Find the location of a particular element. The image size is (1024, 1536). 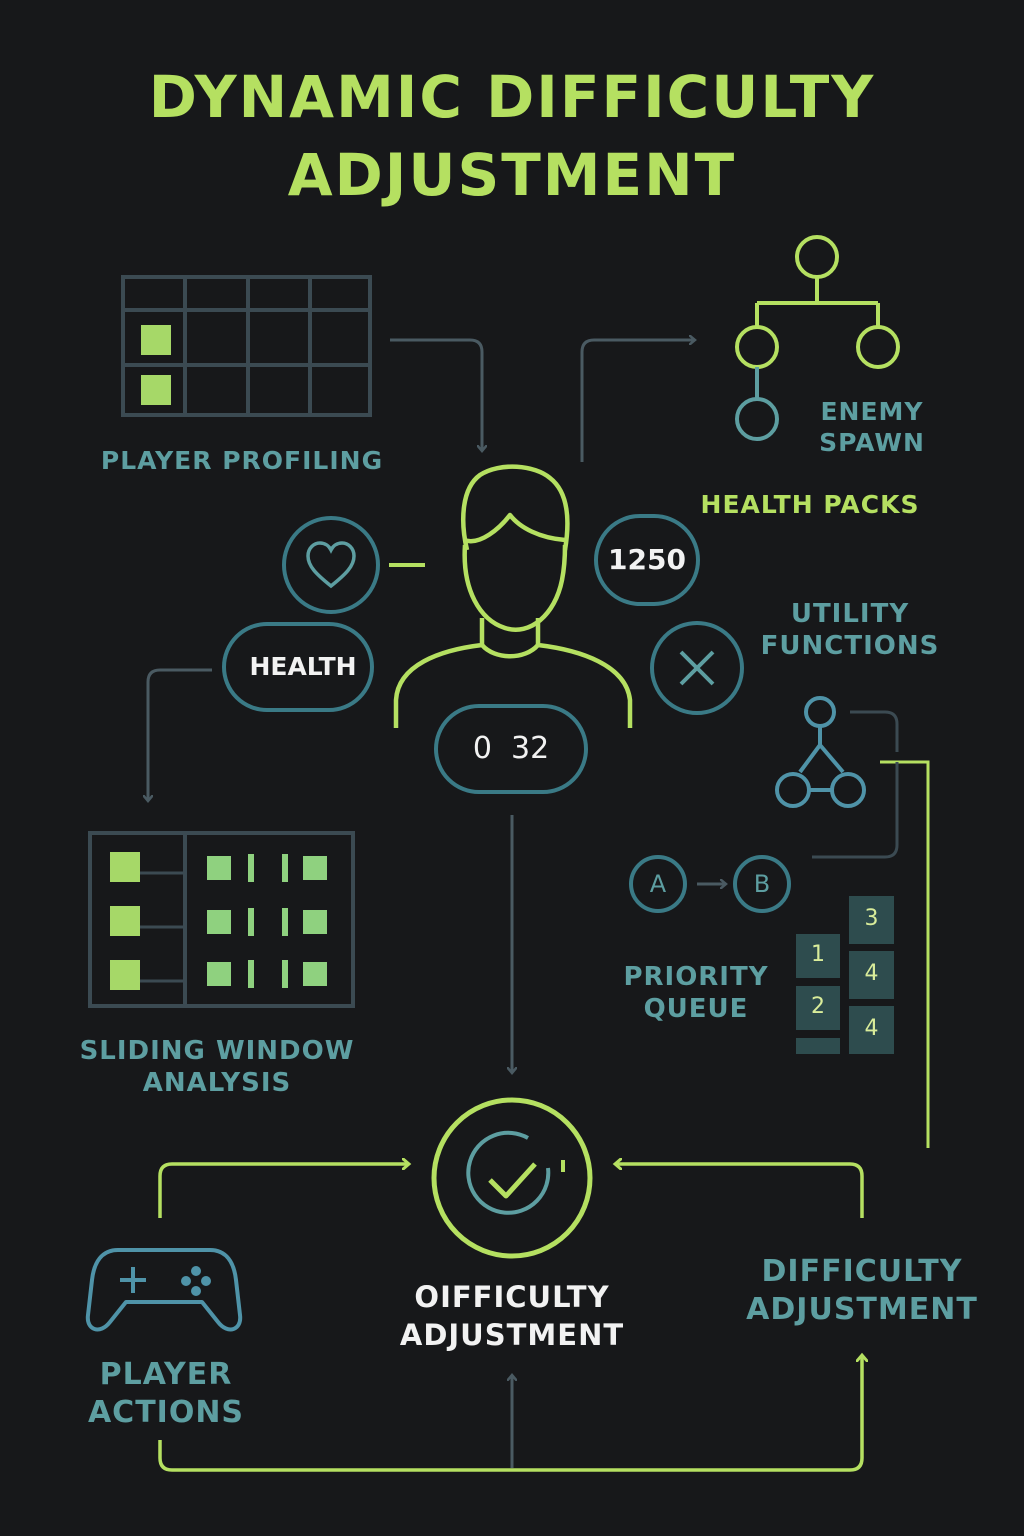

score-value: 1250 is located at coordinates (647, 559).